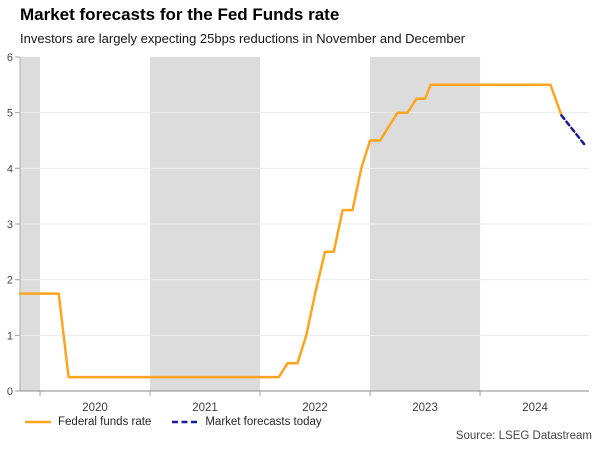 Image resolution: width=600 pixels, height=450 pixels. What do you see at coordinates (185, 422) in the screenshot?
I see `legend-swatch-dashed-line` at bounding box center [185, 422].